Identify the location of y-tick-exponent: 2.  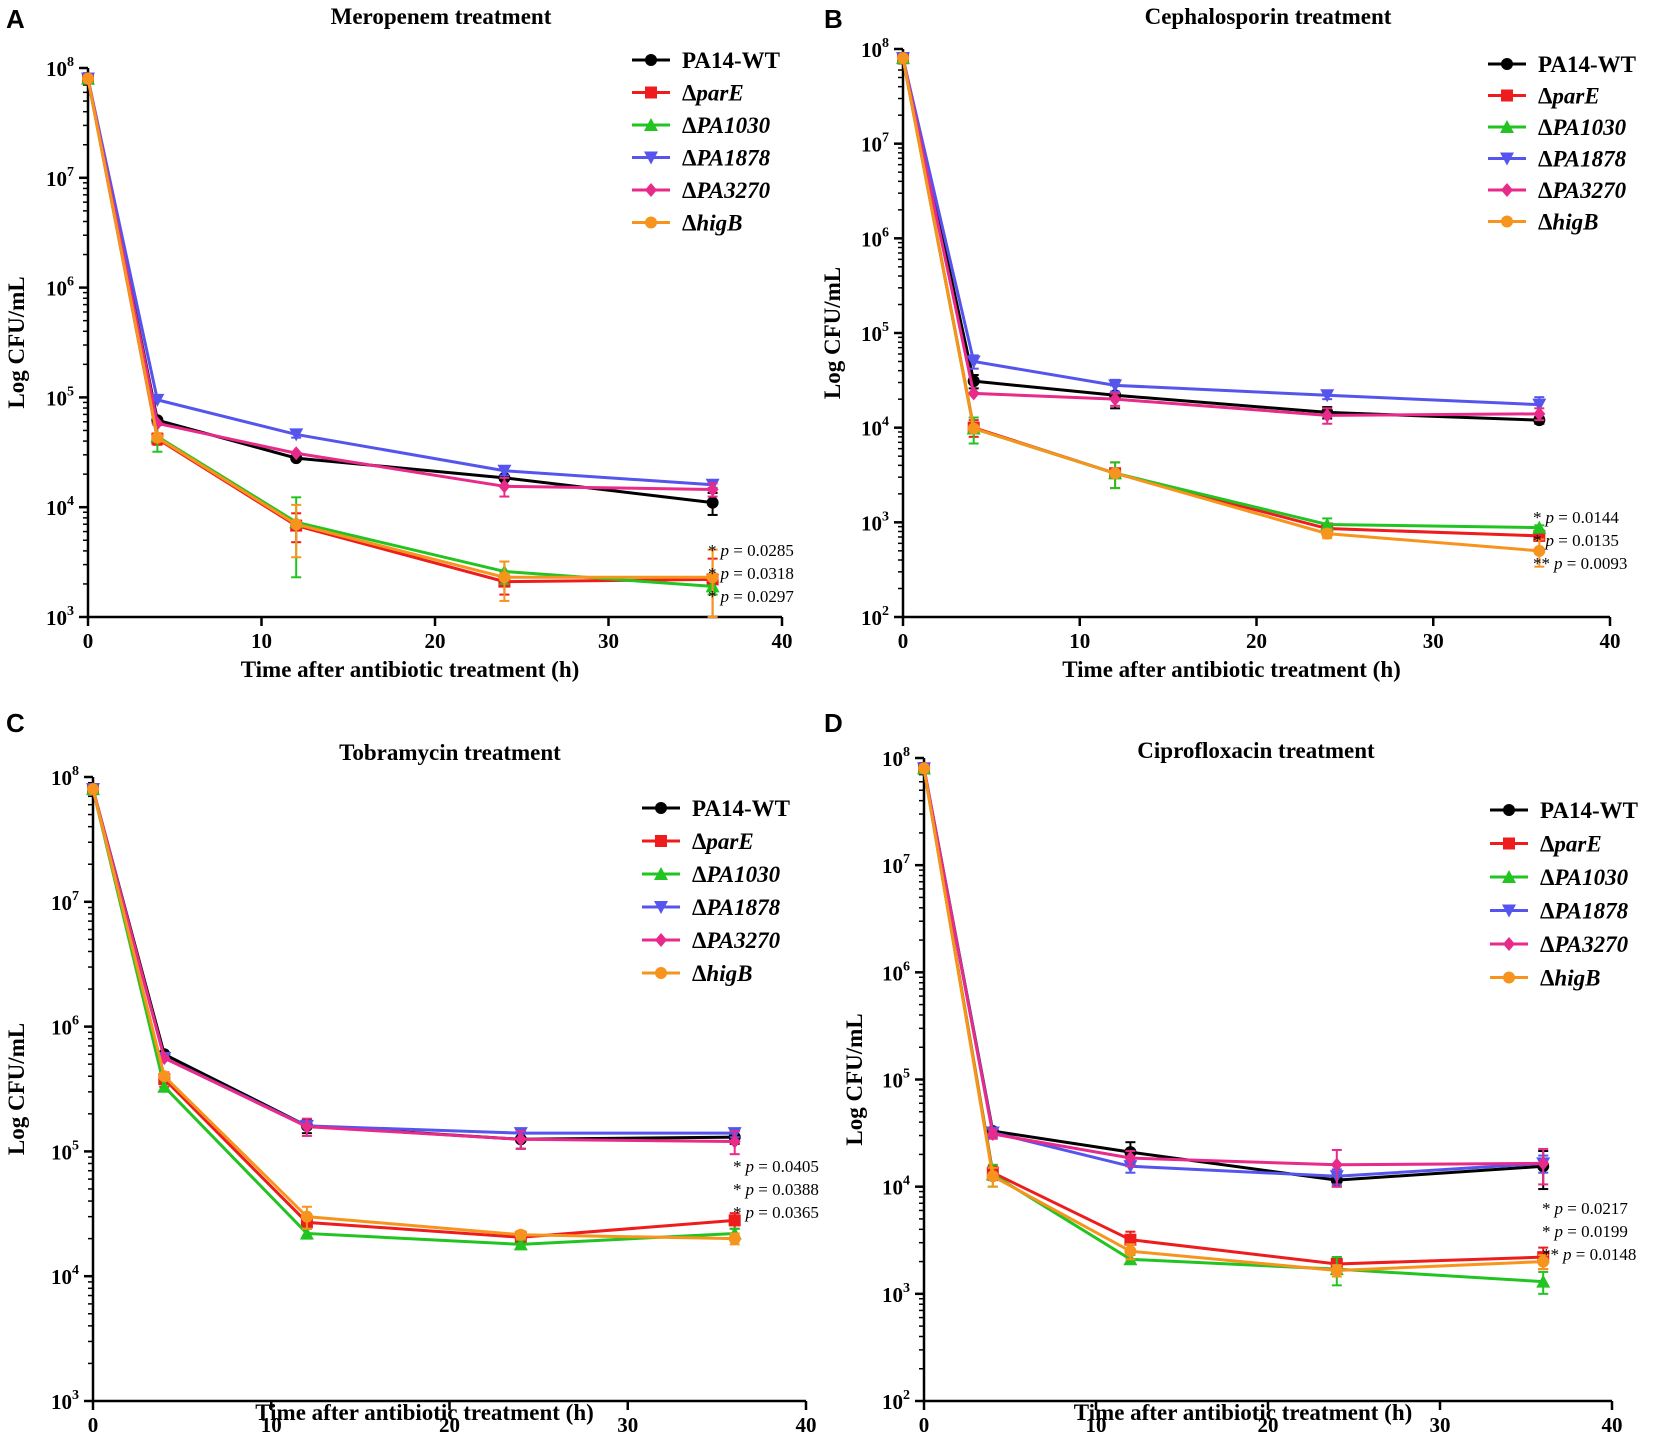
(885, 611).